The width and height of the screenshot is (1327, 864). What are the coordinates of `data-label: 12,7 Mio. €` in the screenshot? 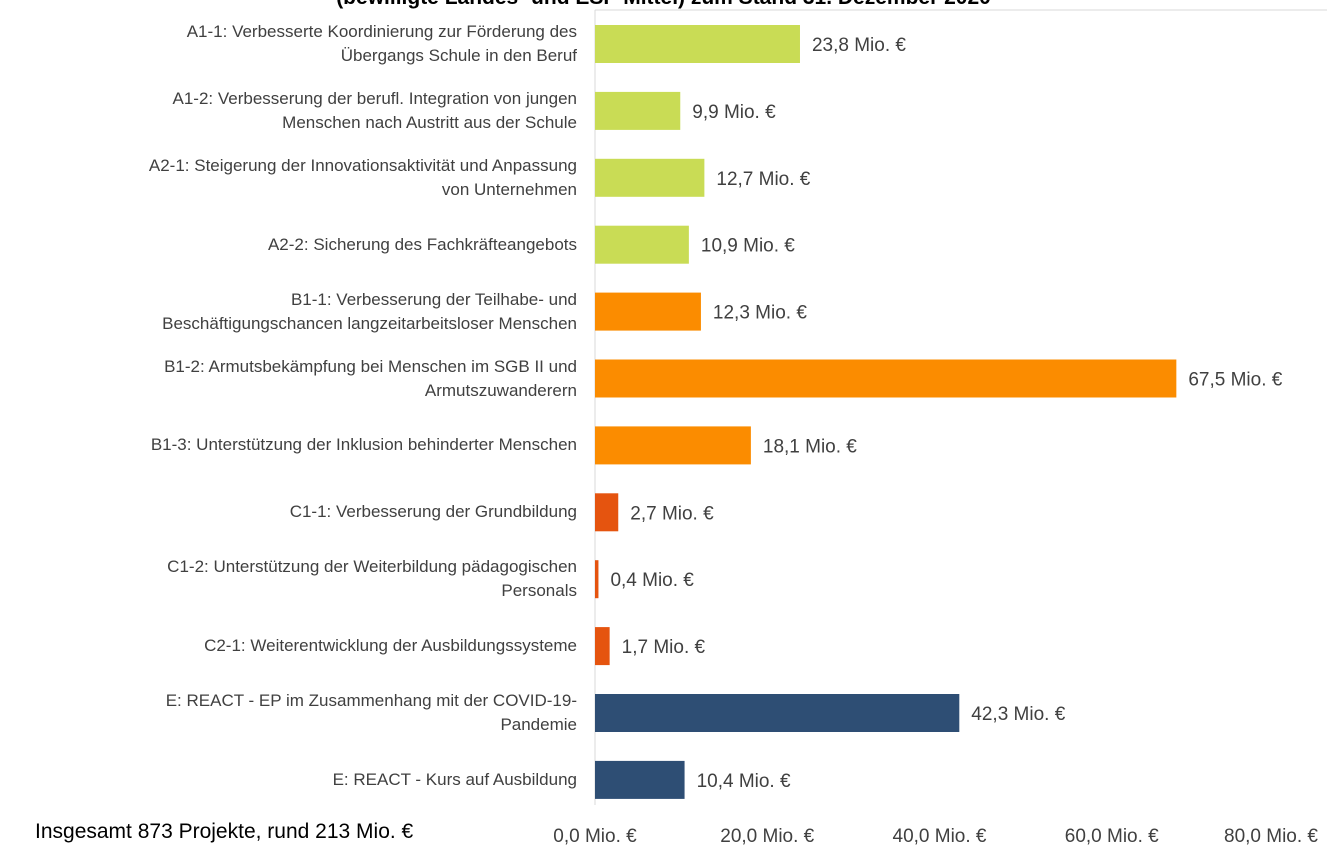 It's located at (763, 179).